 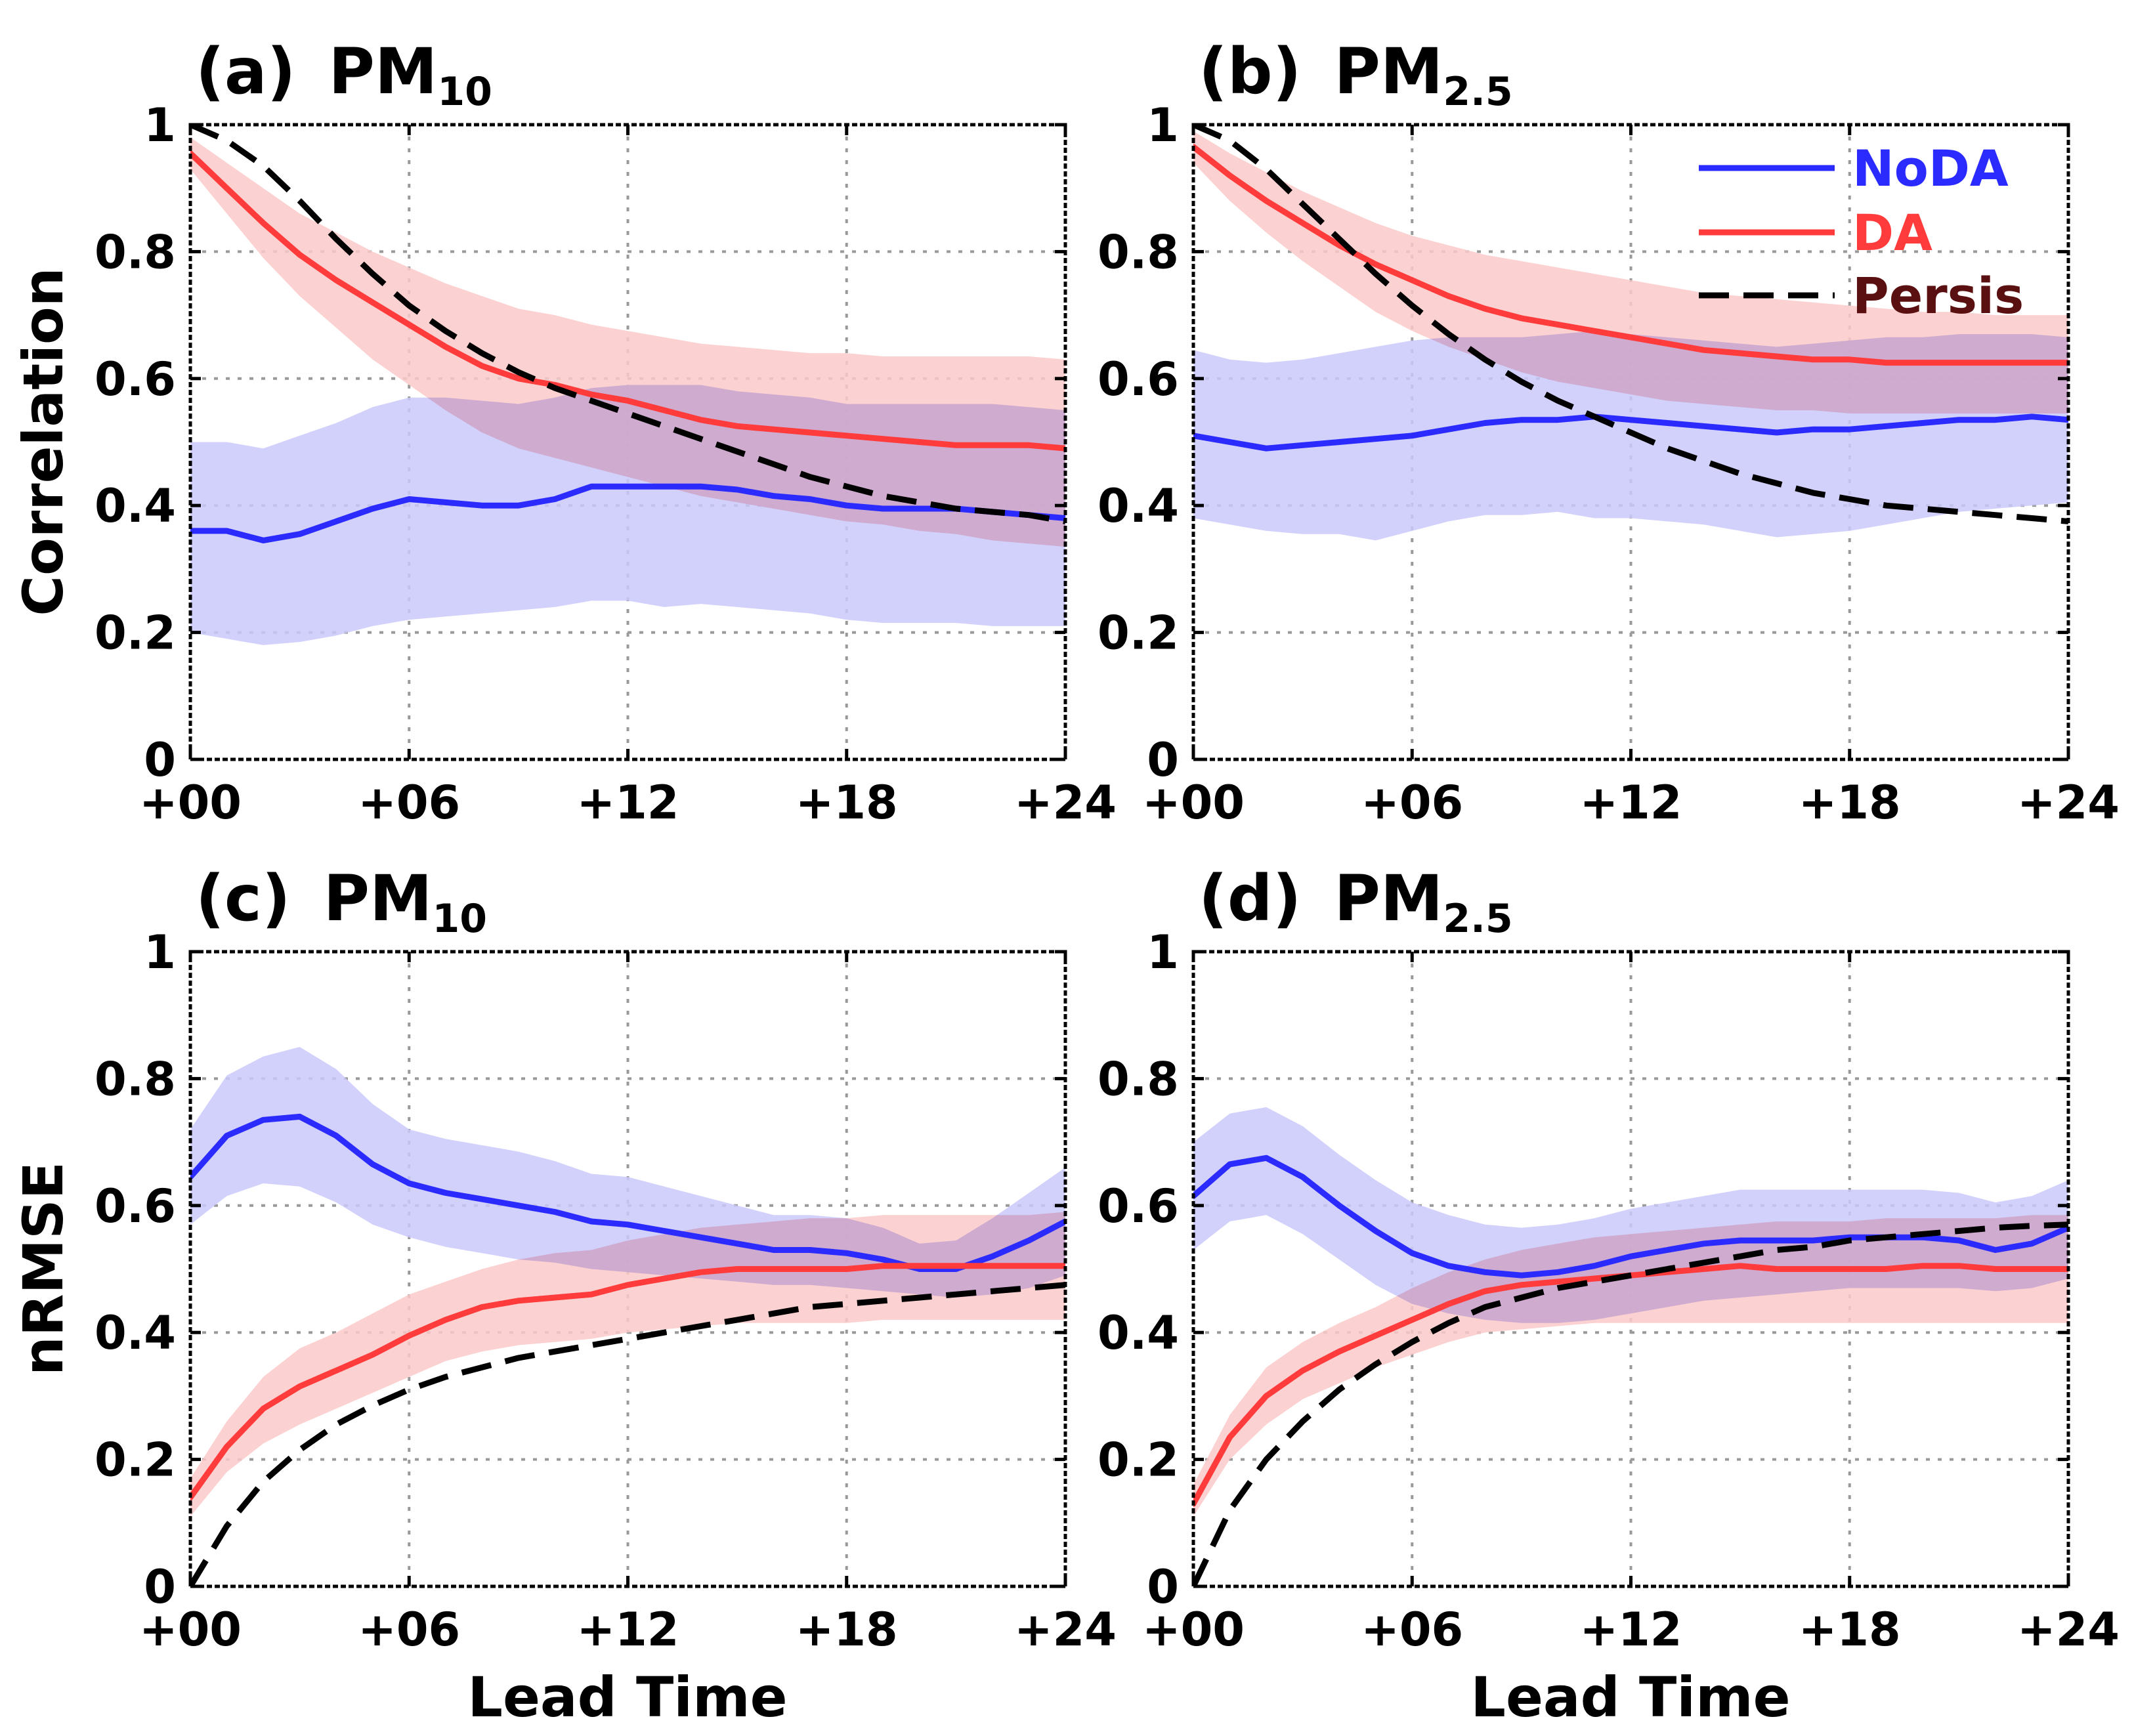 What do you see at coordinates (43, 1269) in the screenshot?
I see `y-axis-label-nrmse: nRMSE` at bounding box center [43, 1269].